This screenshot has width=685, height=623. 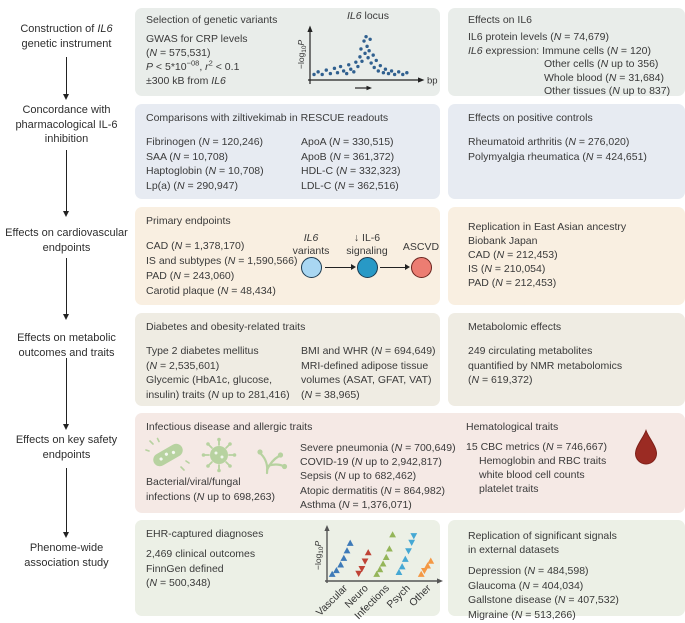 What do you see at coordinates (311, 244) in the screenshot?
I see `node-label-il6-variants: IL6 variants` at bounding box center [311, 244].